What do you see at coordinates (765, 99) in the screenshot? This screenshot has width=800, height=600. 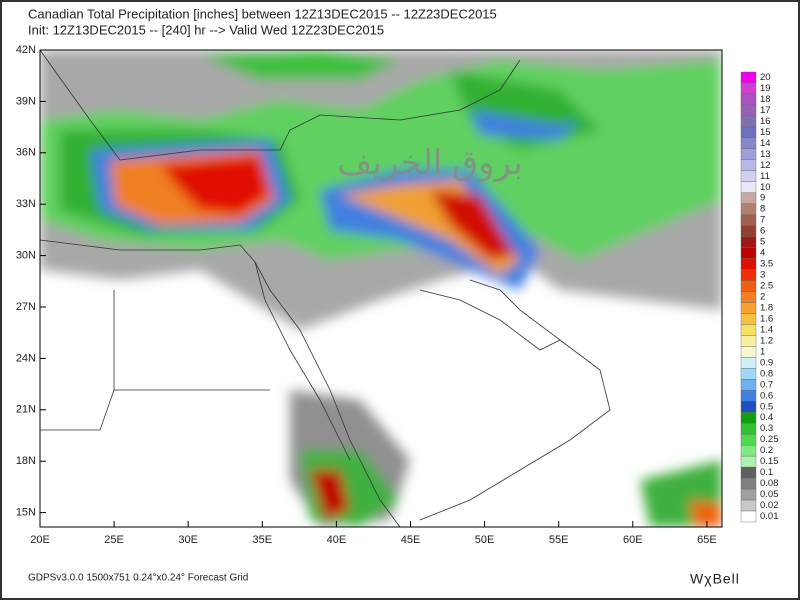 I see `colorbar-label: 18` at bounding box center [765, 99].